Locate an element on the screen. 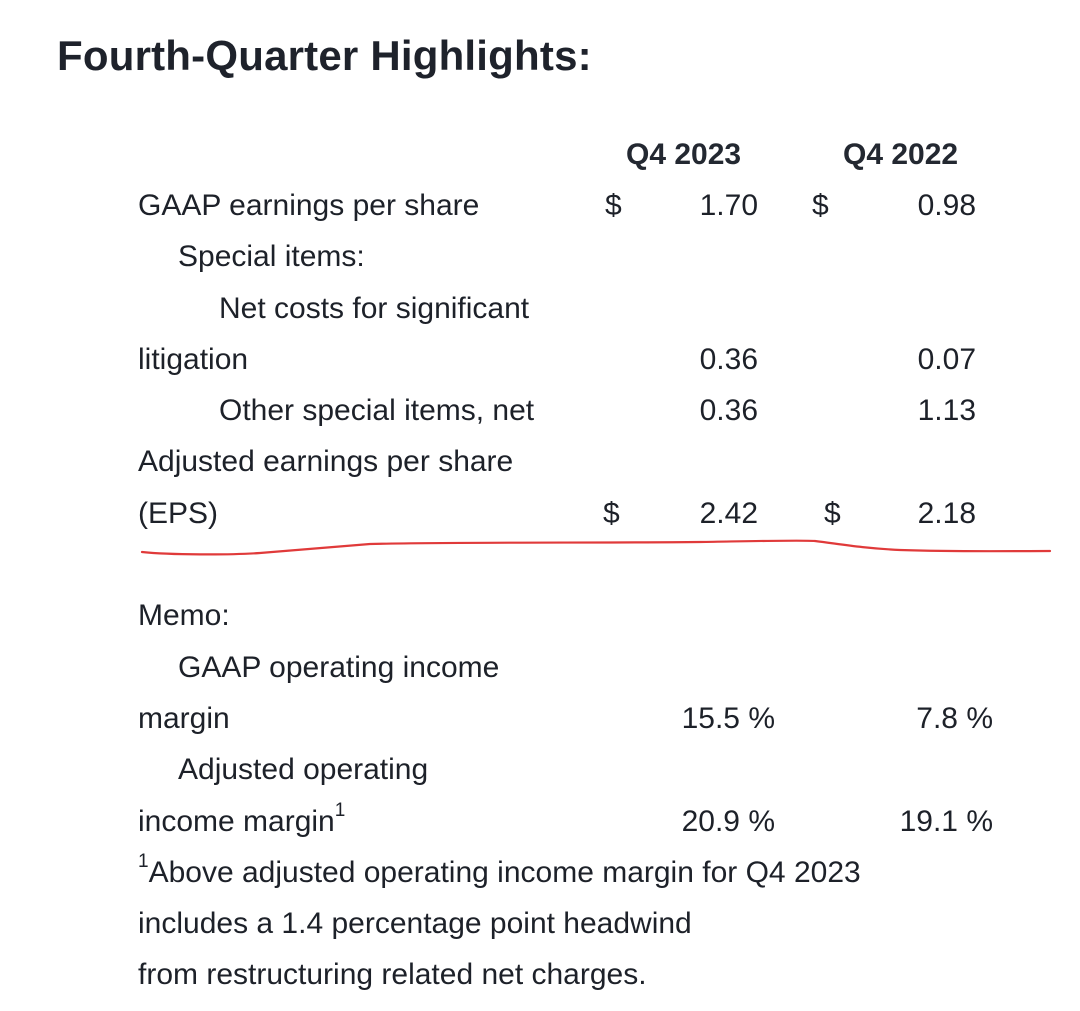 The image size is (1080, 1011). row-label-net-costs-line1: Net costs for significant is located at coordinates (374, 308).